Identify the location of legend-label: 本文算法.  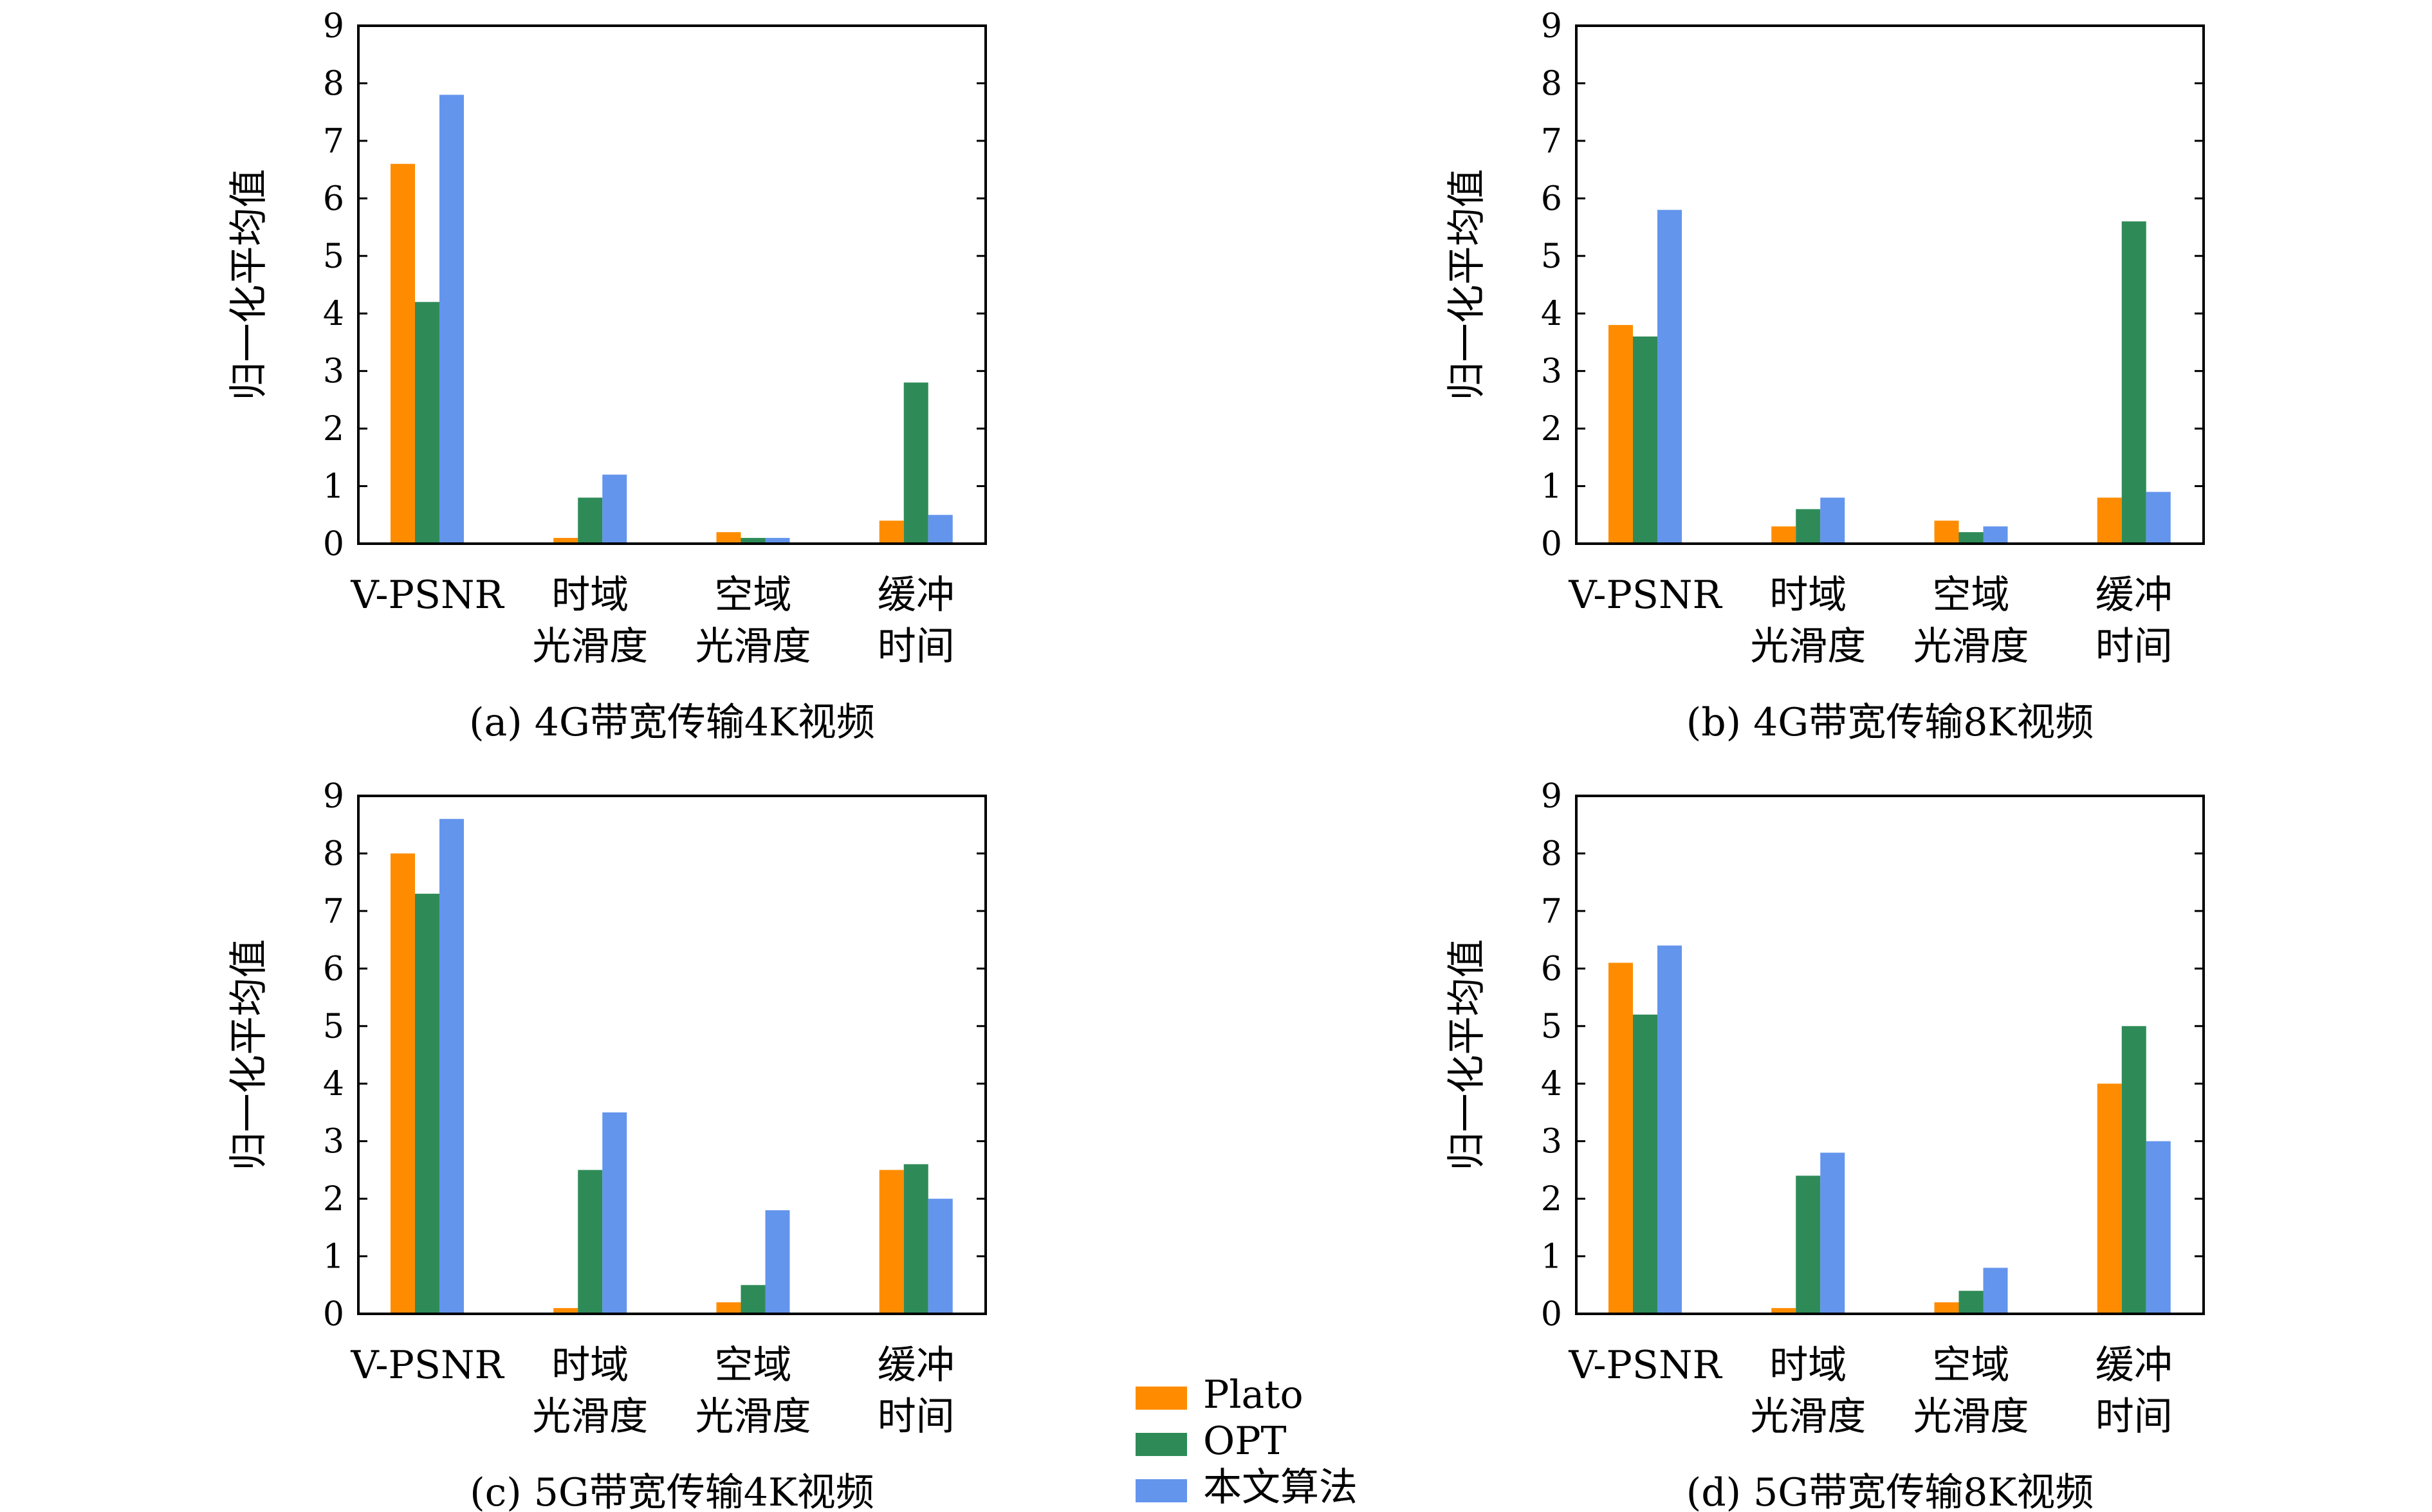
(1280, 1487).